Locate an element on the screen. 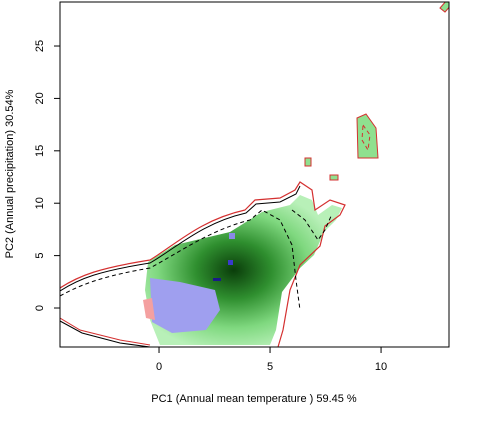 The height and width of the screenshot is (422, 480). y-tick-label: 20 is located at coordinates (40, 98).